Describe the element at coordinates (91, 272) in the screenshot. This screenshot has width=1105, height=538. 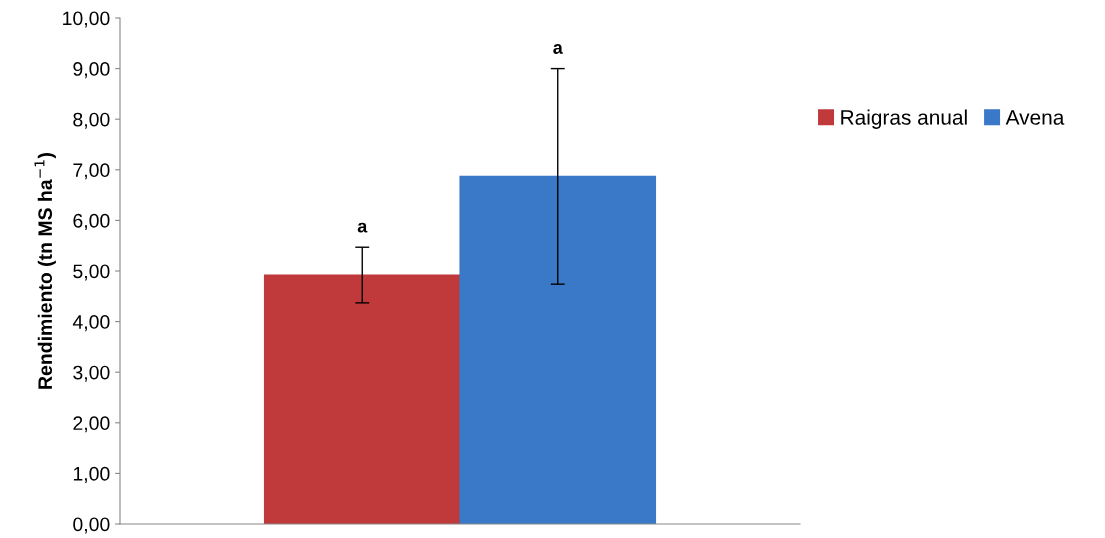
I see `y-tick-label: 5,00` at that location.